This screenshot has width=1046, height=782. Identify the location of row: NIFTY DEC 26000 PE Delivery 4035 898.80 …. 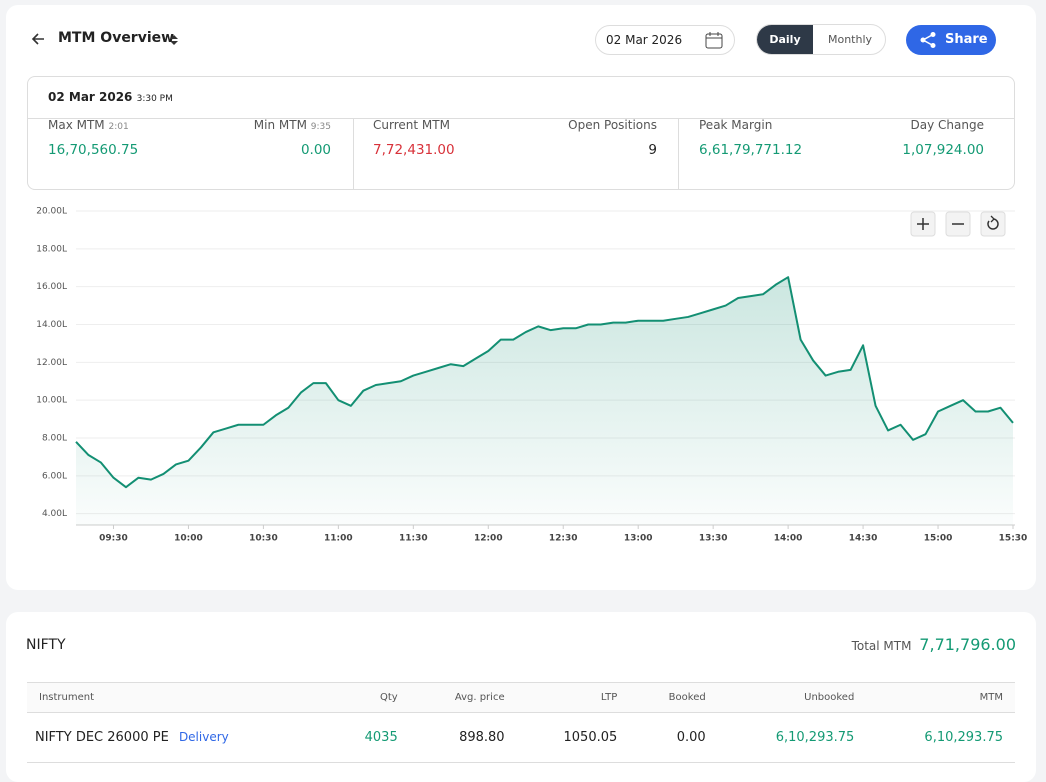
(521, 738).